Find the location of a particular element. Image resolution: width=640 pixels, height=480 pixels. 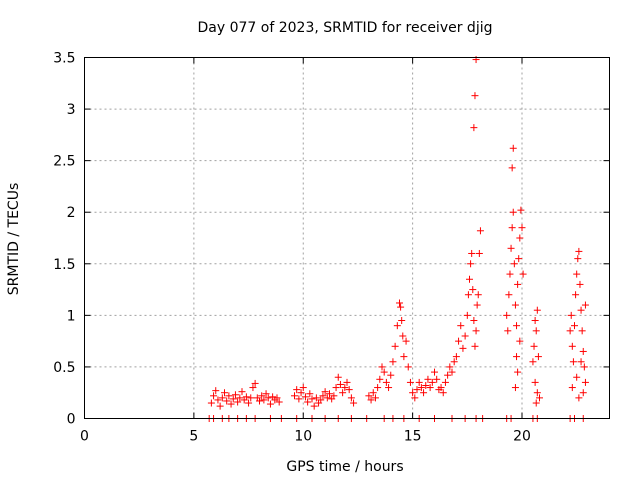

x-tick-label: 20 is located at coordinates (522, 437).